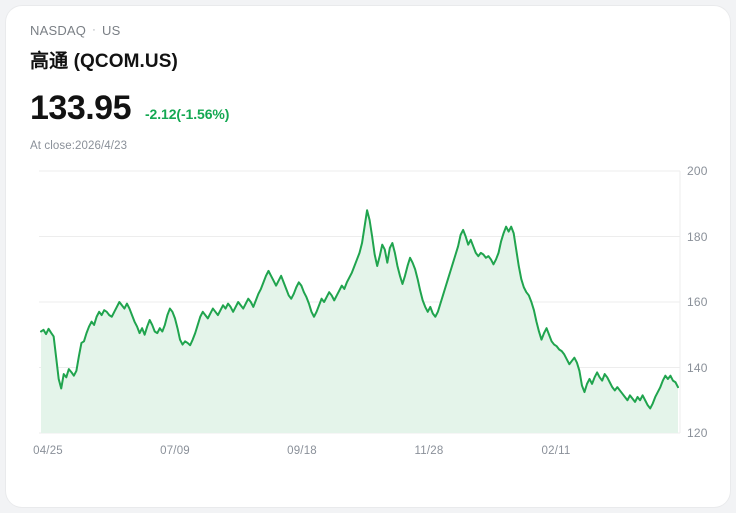  What do you see at coordinates (302, 451) in the screenshot?
I see `x-axis-tick-label: 09/18` at bounding box center [302, 451].